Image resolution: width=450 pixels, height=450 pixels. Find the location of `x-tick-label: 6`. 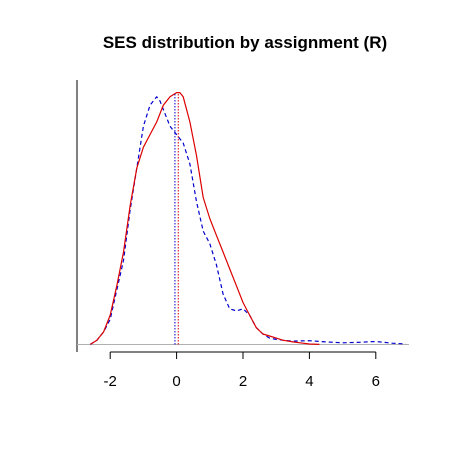

x-tick-label: 6 is located at coordinates (376, 381).